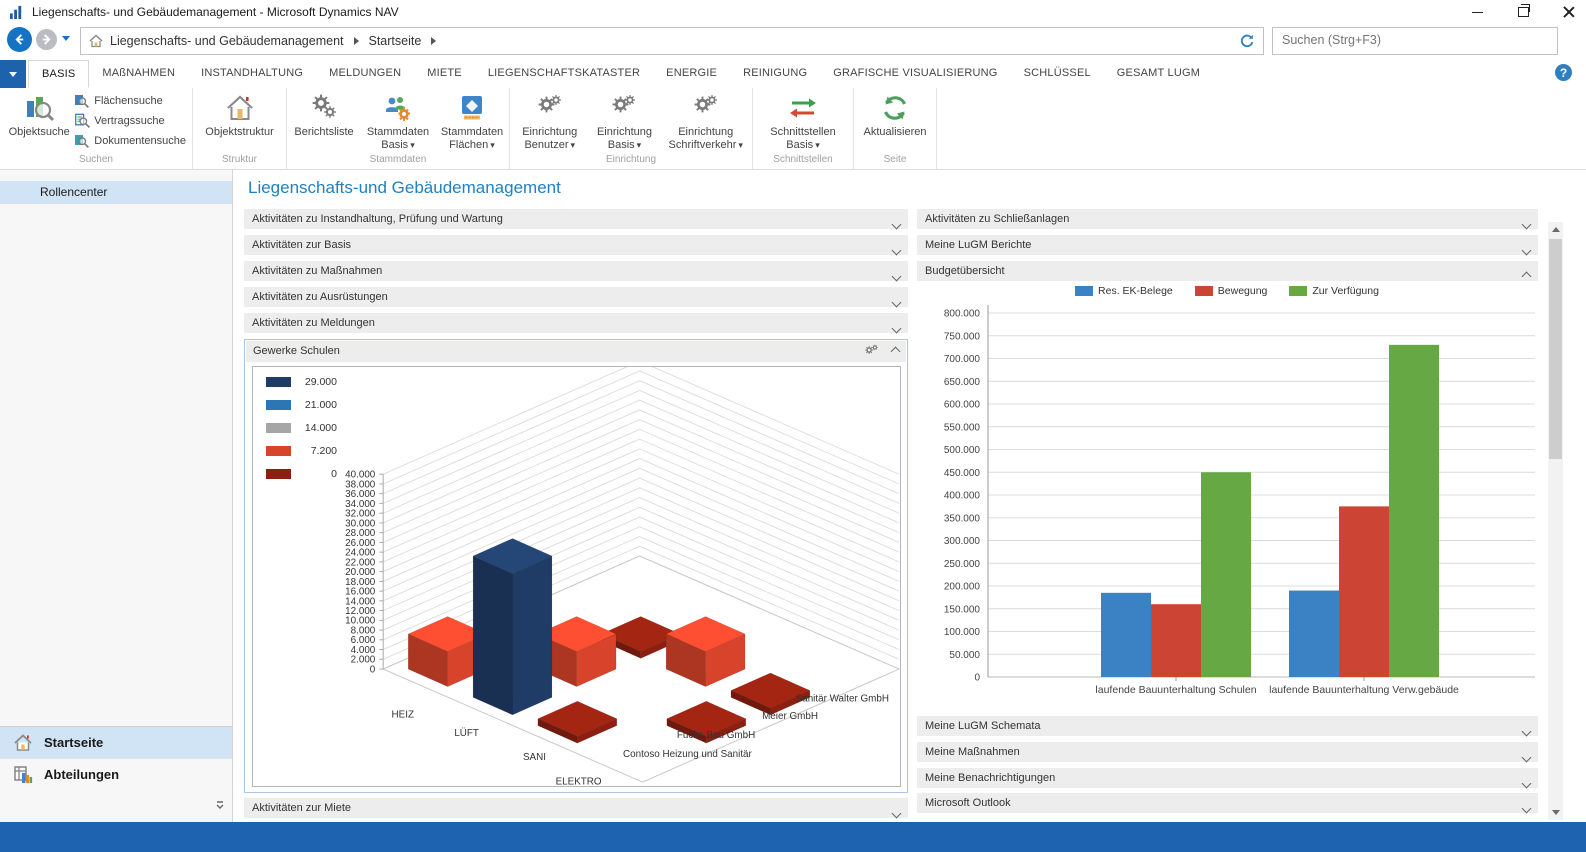 The width and height of the screenshot is (1586, 852). What do you see at coordinates (915, 73) in the screenshot?
I see `tab-grafische-visualisierung: GRAFISCHE VISUALISIERUNG` at bounding box center [915, 73].